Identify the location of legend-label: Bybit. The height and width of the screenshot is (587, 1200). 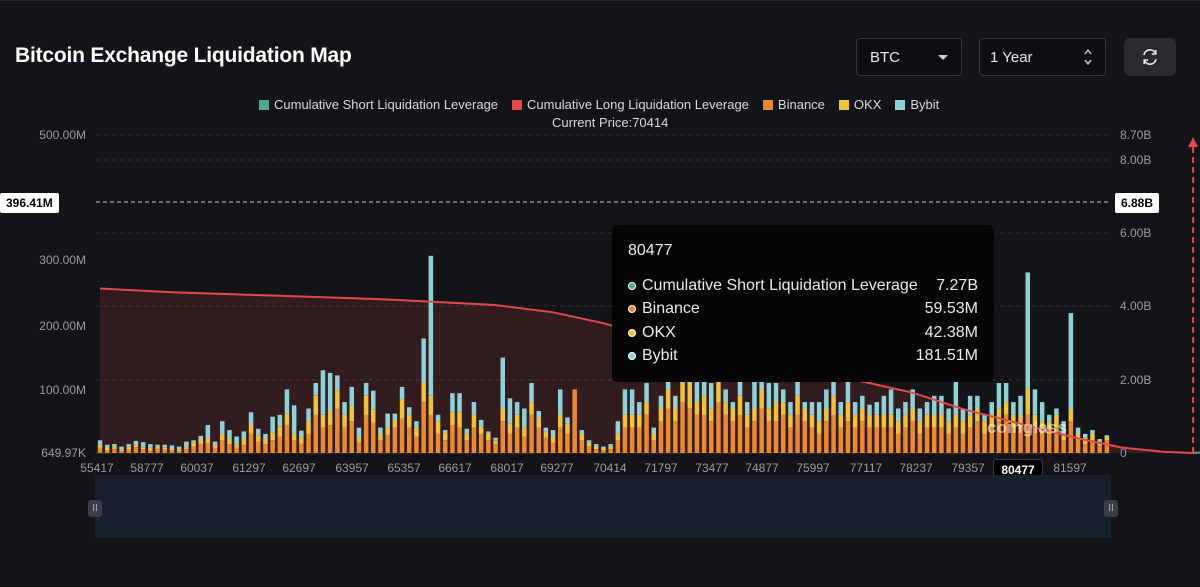
(925, 104).